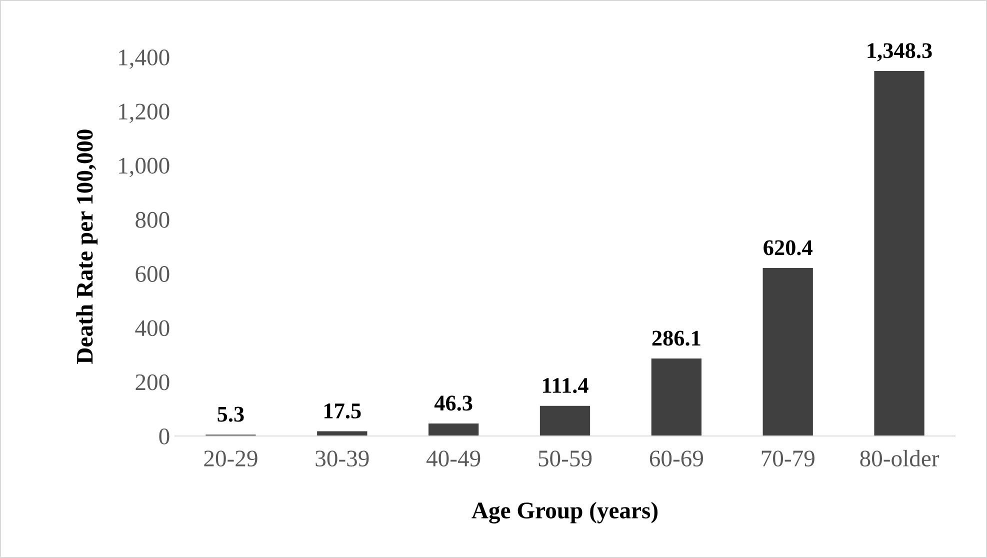 This screenshot has height=558, width=987. I want to click on data-label: 111.4, so click(565, 386).